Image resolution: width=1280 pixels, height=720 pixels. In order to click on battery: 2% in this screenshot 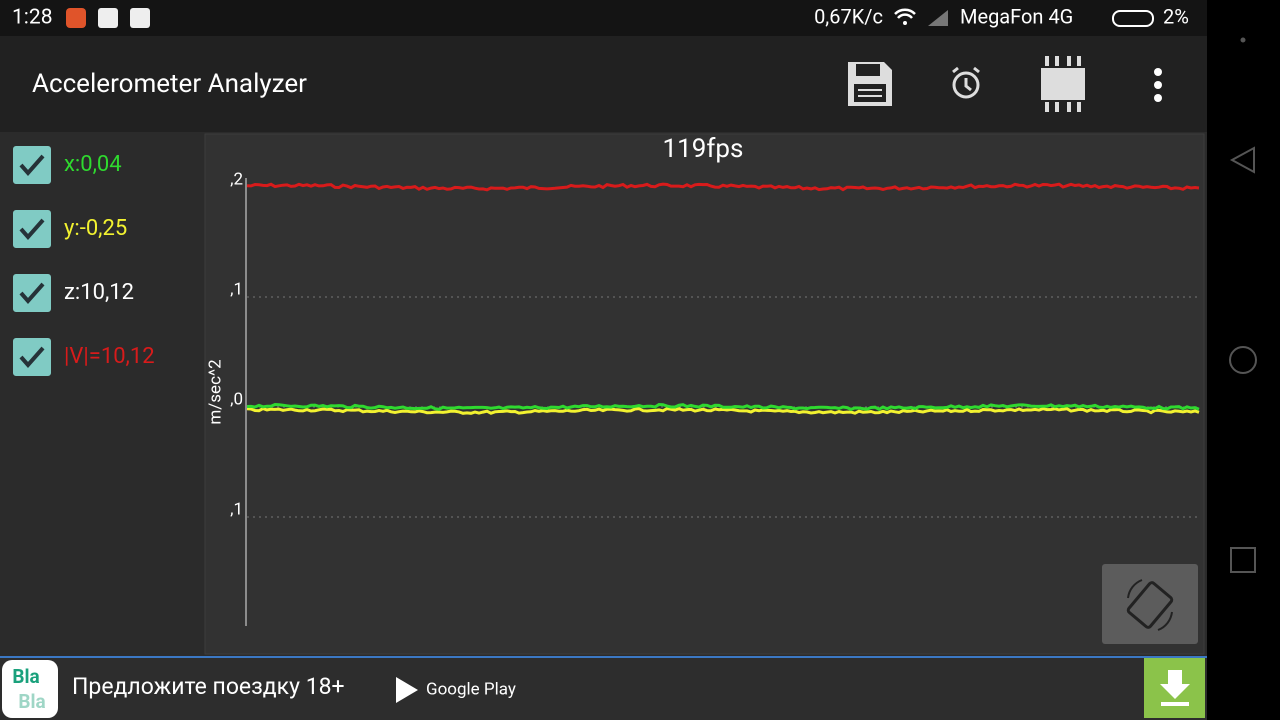, I will do `click(1176, 16)`.